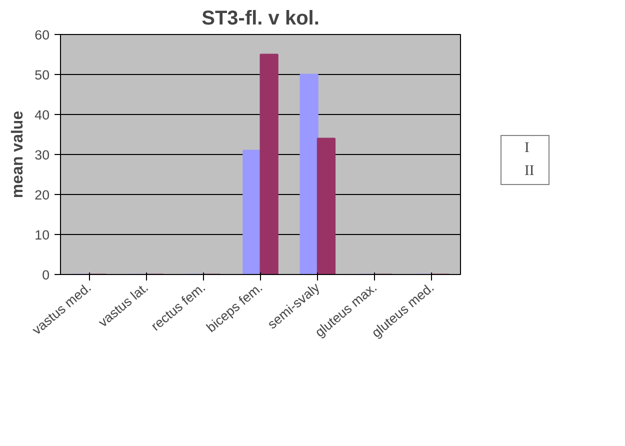 The width and height of the screenshot is (625, 446). I want to click on y-tick-label: 30, so click(42, 155).